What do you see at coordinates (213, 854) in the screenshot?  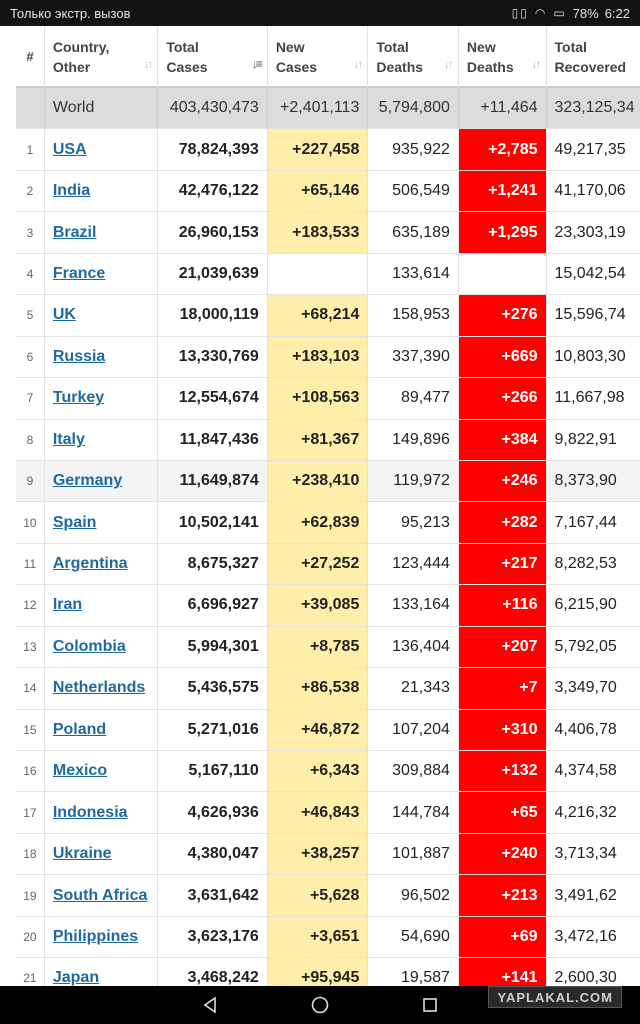 I see `row-total-cases: 4,380,047` at bounding box center [213, 854].